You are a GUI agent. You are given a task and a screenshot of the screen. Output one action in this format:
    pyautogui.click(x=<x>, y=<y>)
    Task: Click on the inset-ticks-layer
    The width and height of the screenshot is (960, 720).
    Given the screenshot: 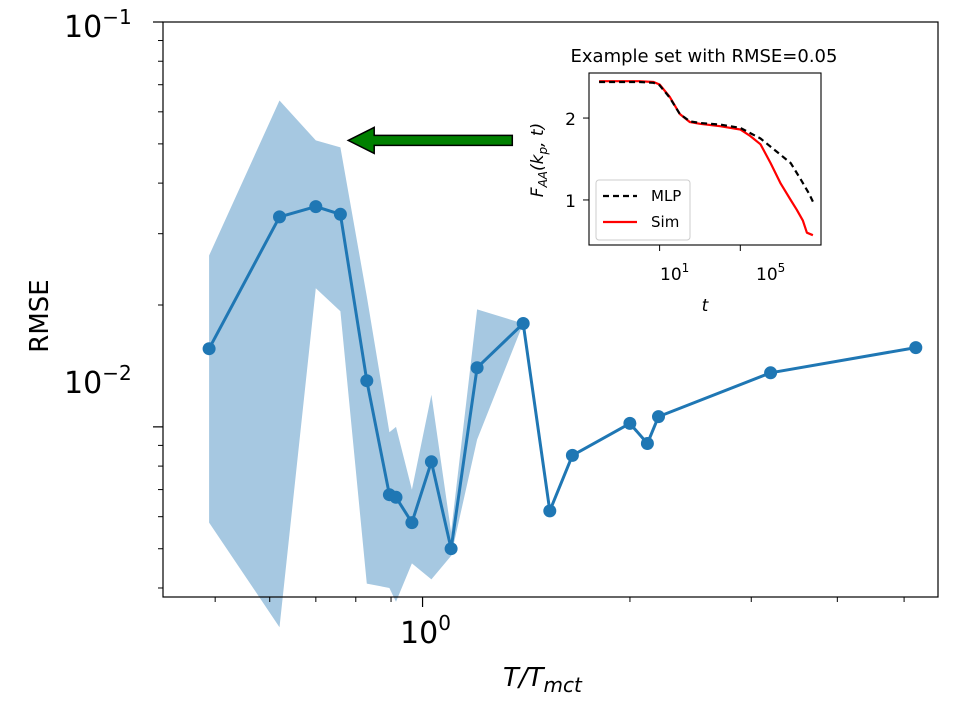 What is the action you would take?
    pyautogui.click(x=662, y=184)
    